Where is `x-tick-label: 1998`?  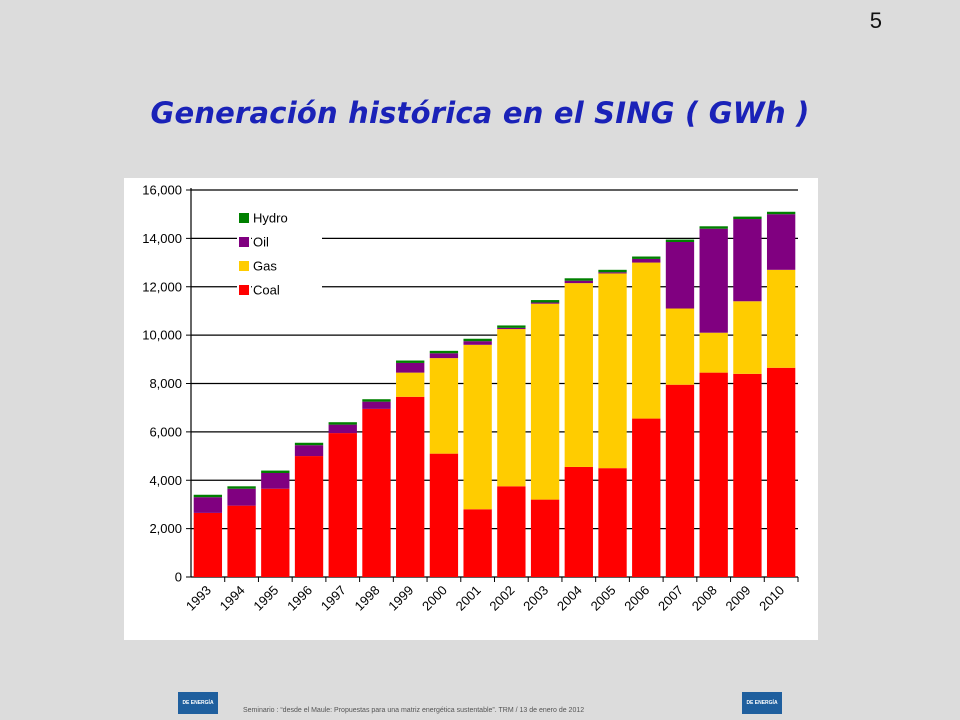 x-tick-label: 1998 is located at coordinates (367, 598).